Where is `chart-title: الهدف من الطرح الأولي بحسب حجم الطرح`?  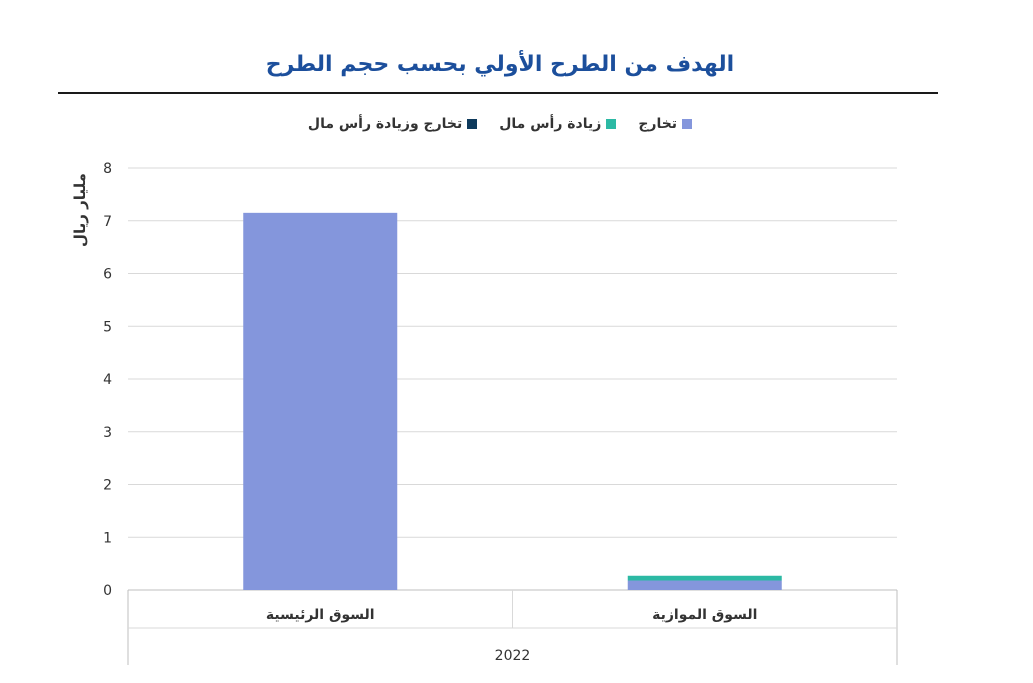
chart-title: الهدف من الطرح الأولي بحسب حجم الطرح is located at coordinates (500, 64).